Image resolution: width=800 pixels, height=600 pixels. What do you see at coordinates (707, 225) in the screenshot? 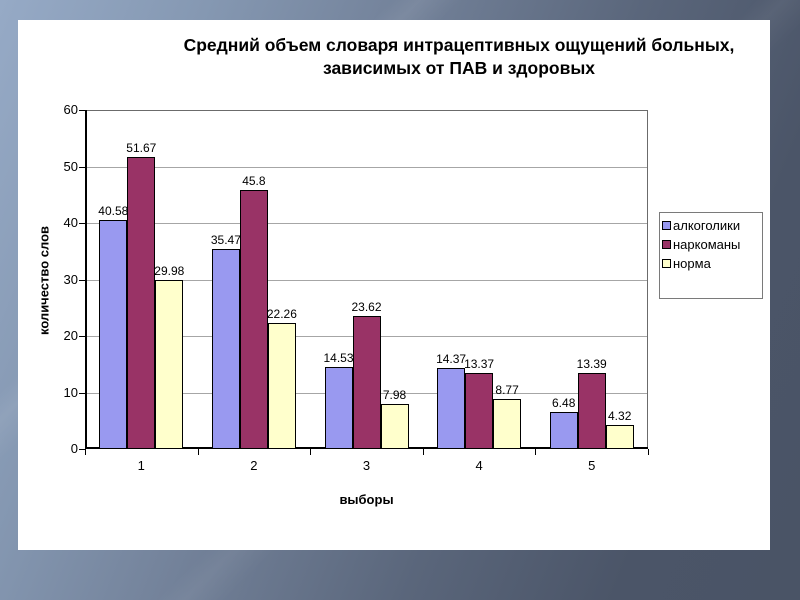
I see `legend-label: алкоголики` at bounding box center [707, 225].